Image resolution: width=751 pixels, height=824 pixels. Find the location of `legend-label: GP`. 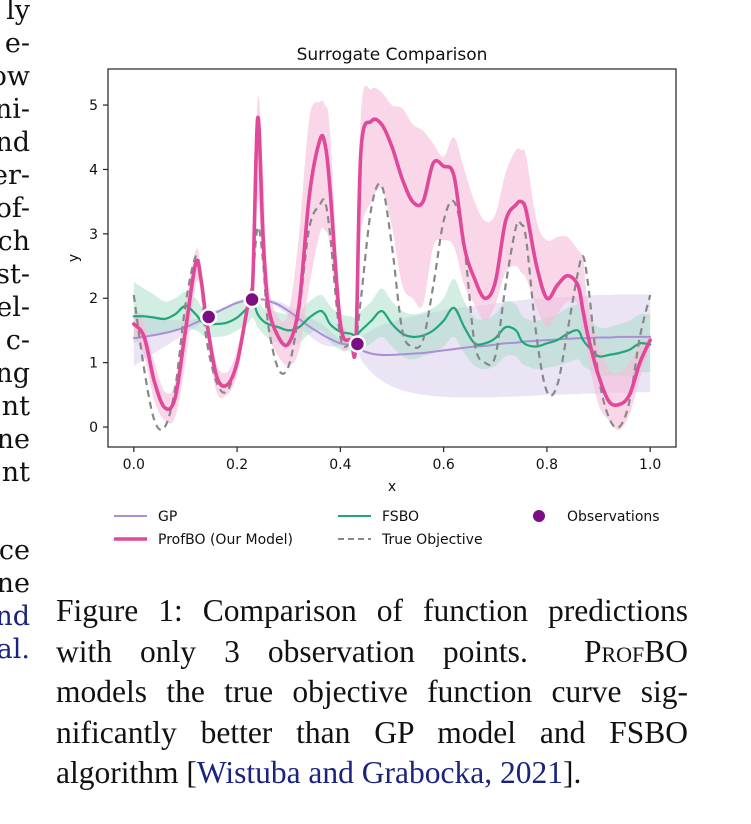

legend-label: GP is located at coordinates (167, 517).